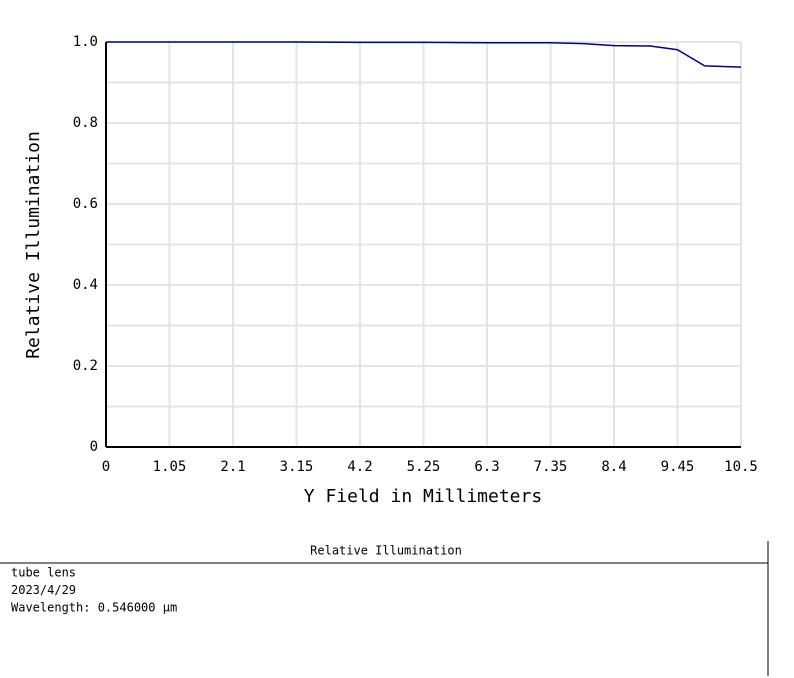 The height and width of the screenshot is (678, 794). Describe the element at coordinates (43, 590) in the screenshot. I see `info-line: 2023/4/29` at that location.